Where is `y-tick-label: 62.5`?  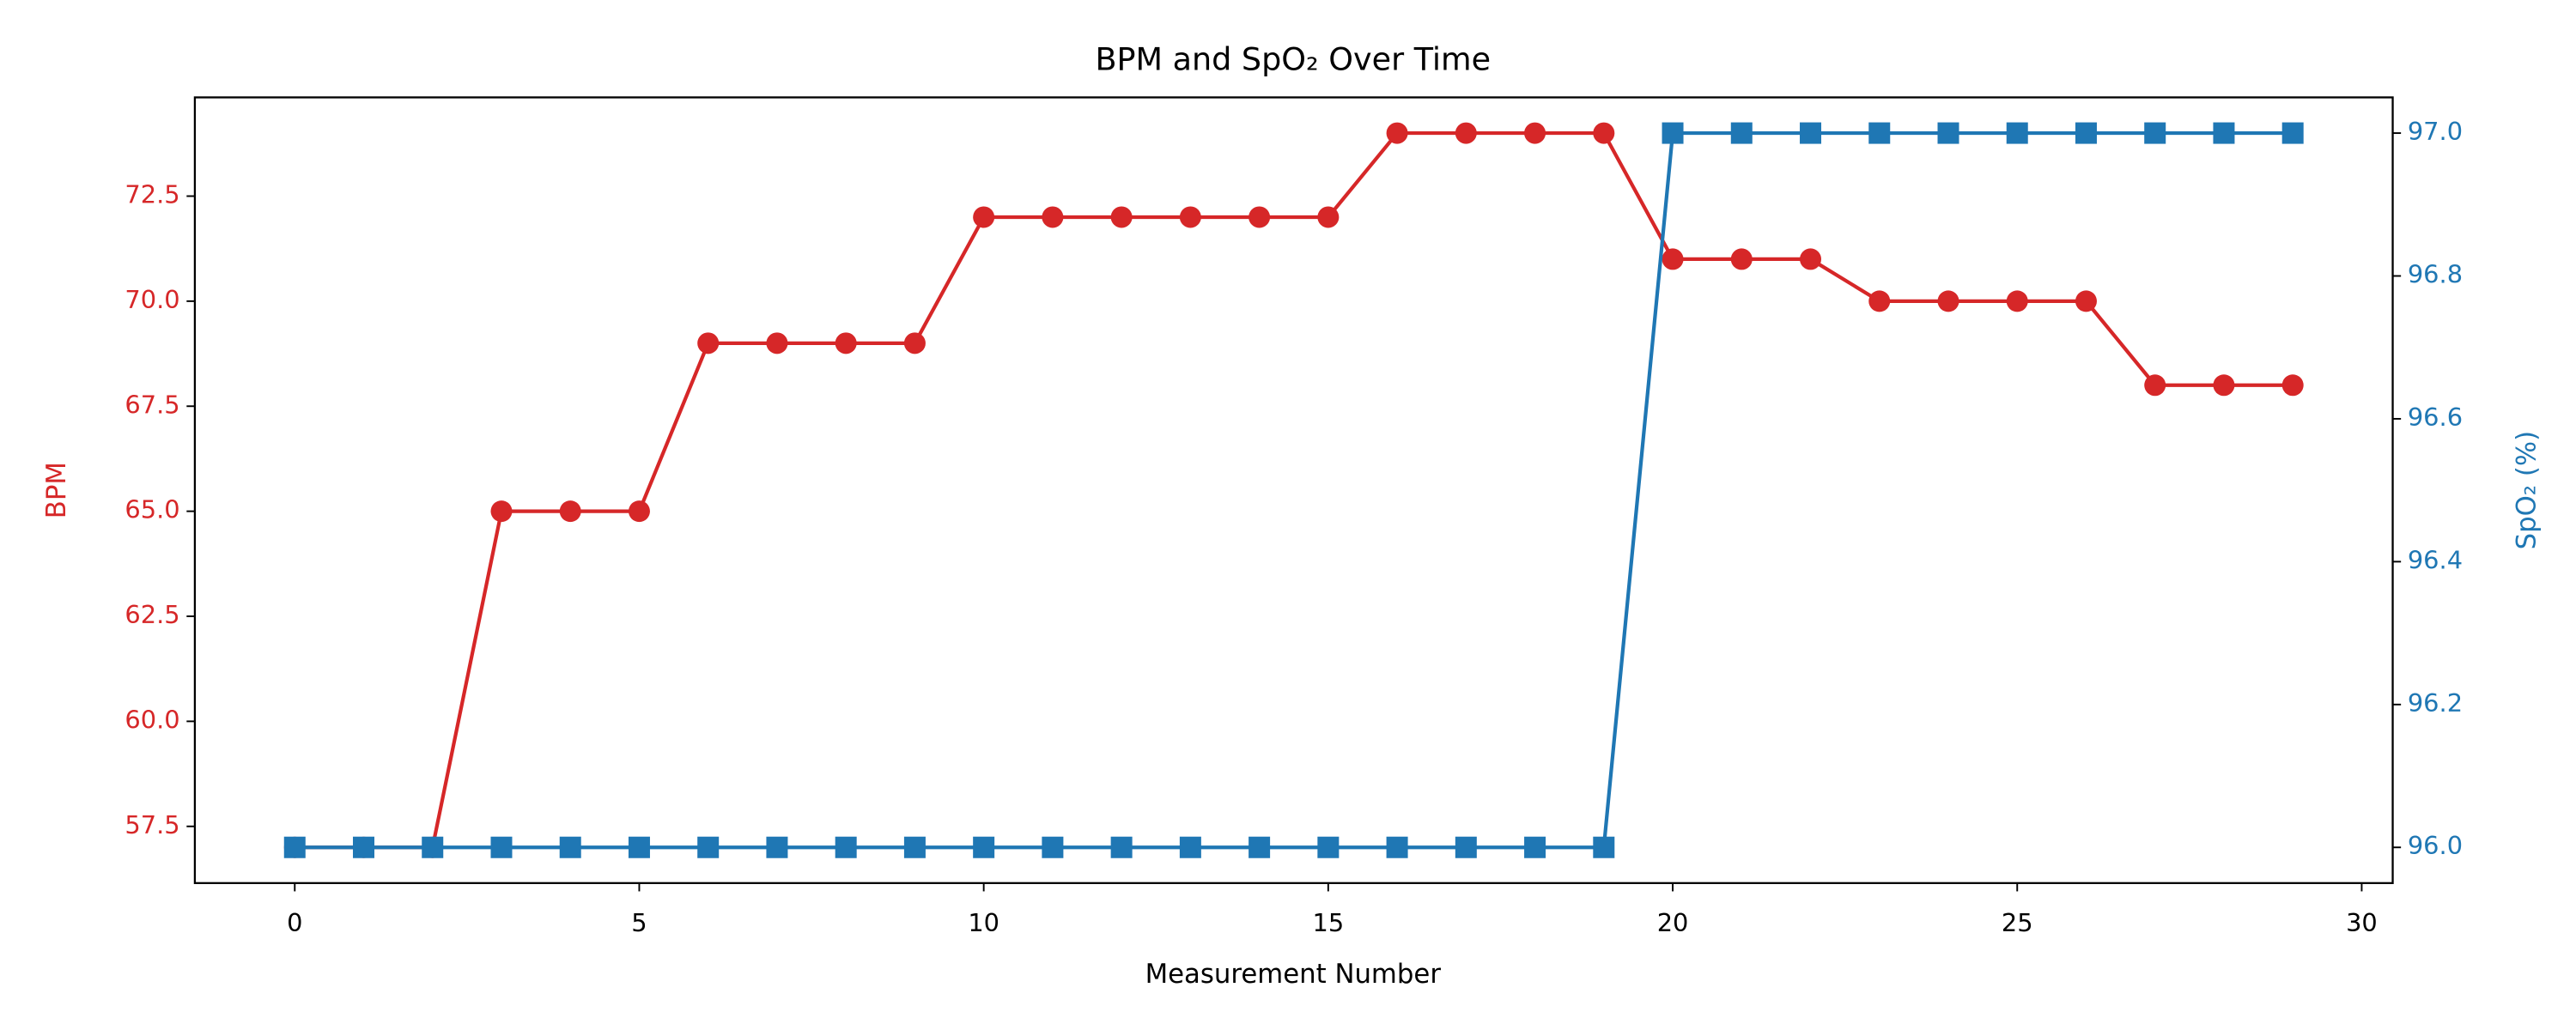
y-tick-label: 62.5 is located at coordinates (152, 614).